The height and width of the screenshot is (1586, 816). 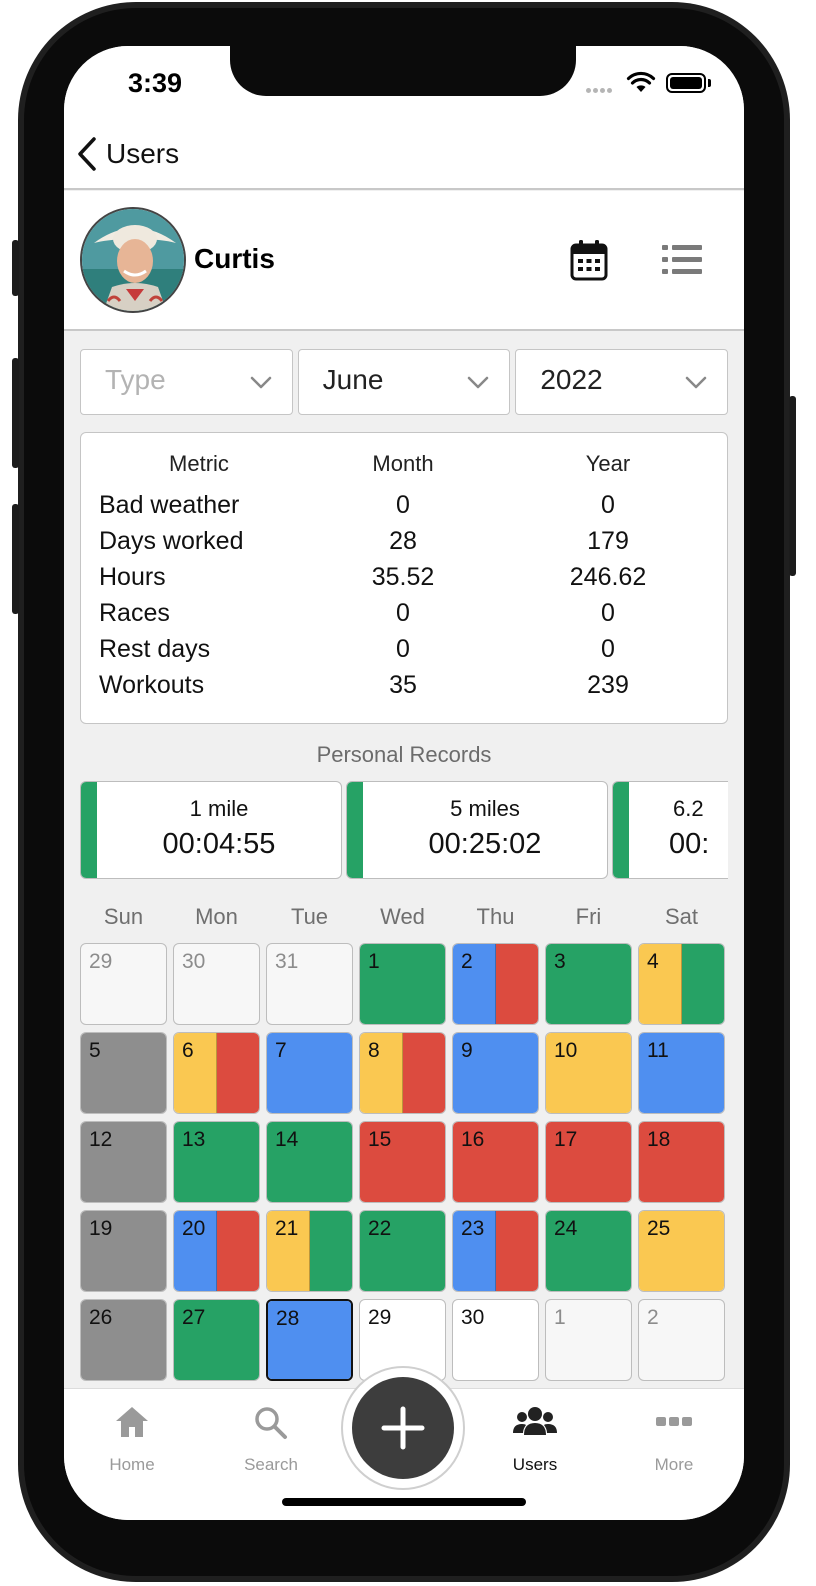 What do you see at coordinates (123, 1251) in the screenshot?
I see `calendar-day: 19` at bounding box center [123, 1251].